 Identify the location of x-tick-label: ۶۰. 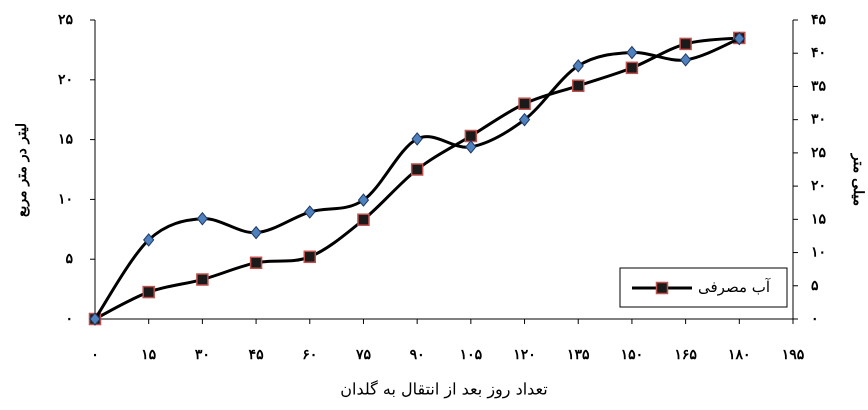
(309, 355).